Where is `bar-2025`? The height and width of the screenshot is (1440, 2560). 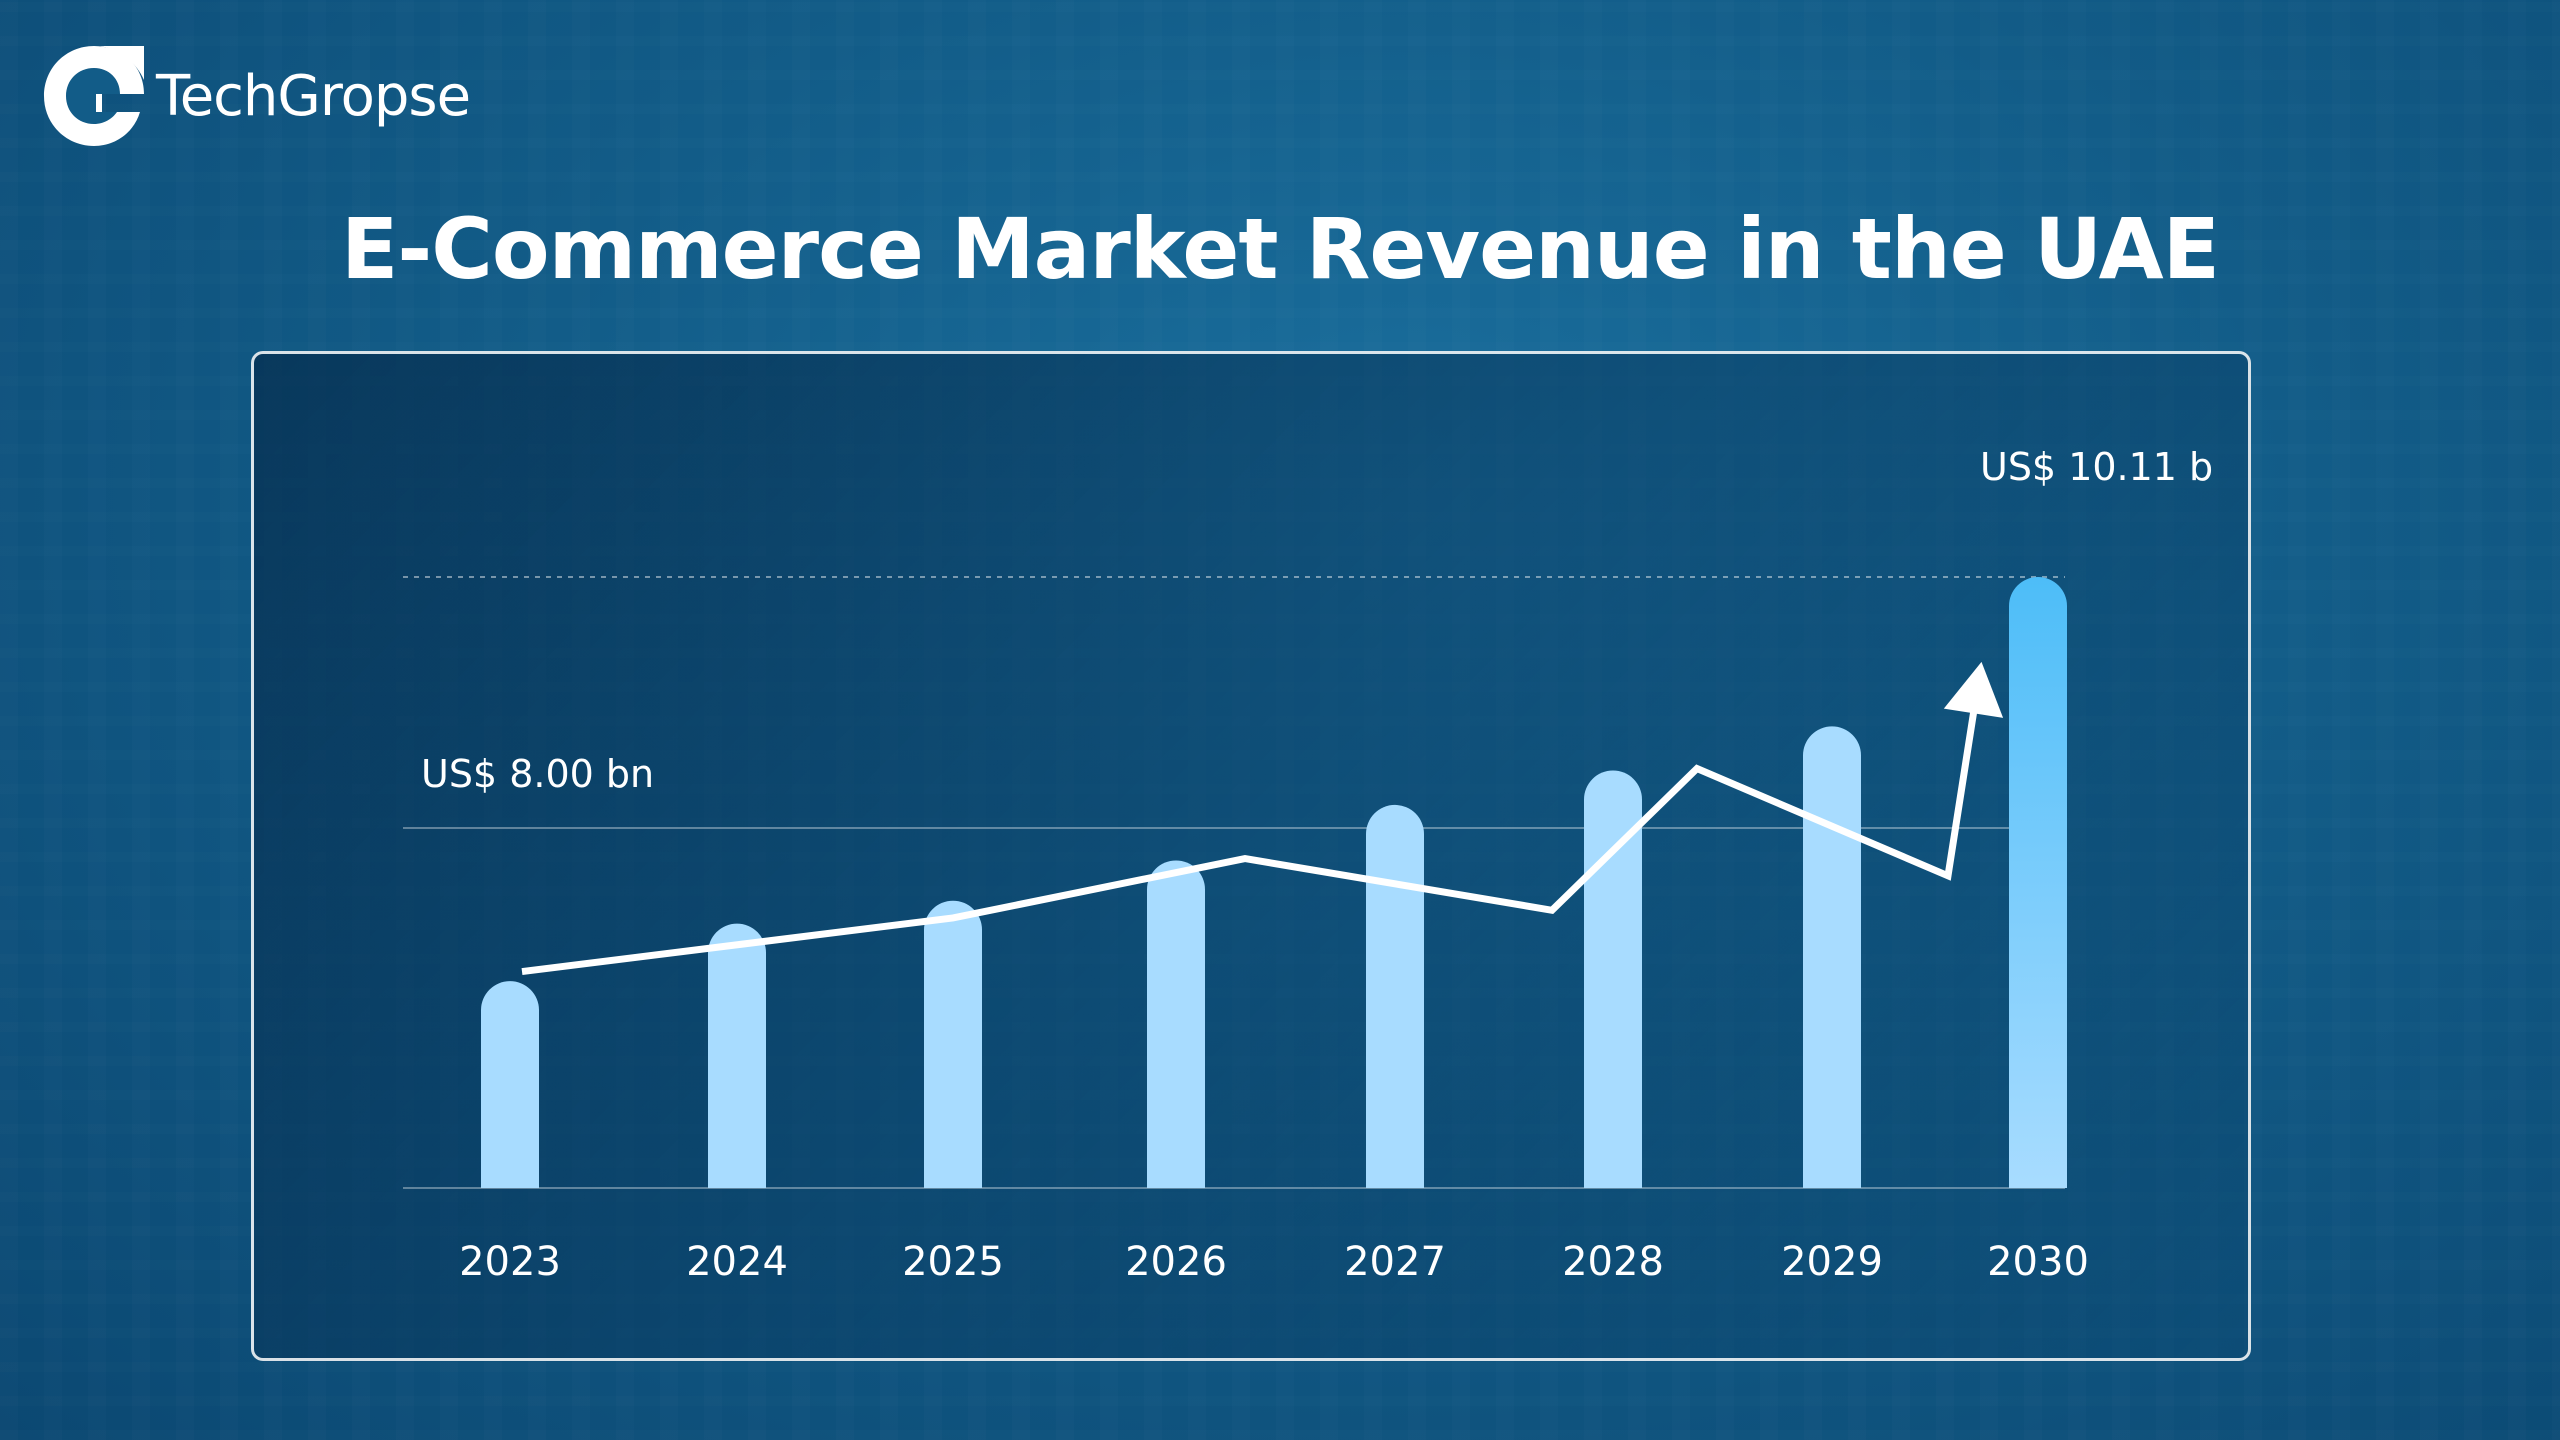 bar-2025 is located at coordinates (953, 1044).